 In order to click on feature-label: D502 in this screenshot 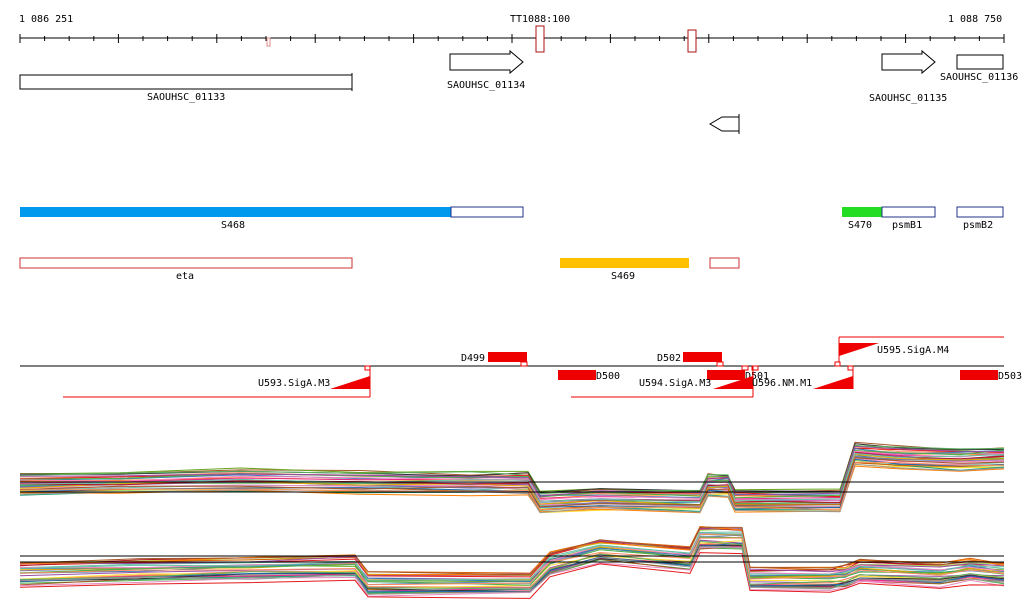, I will do `click(669, 358)`.